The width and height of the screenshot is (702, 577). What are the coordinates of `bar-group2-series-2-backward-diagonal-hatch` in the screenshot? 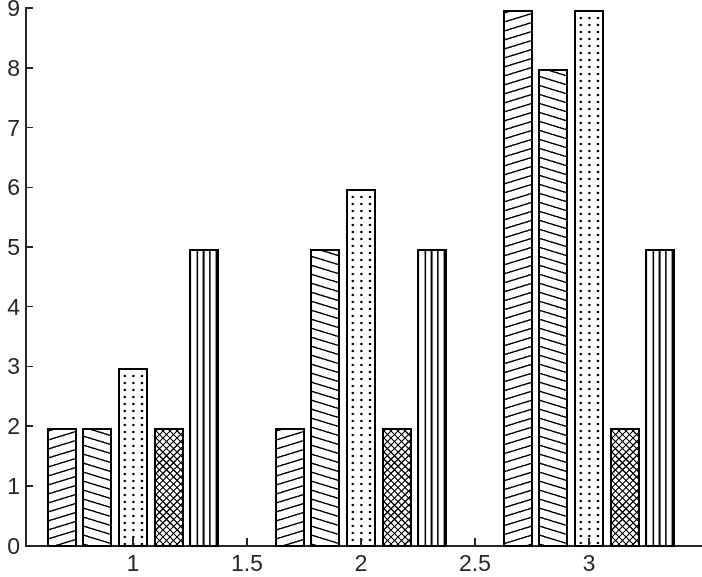 It's located at (325, 397).